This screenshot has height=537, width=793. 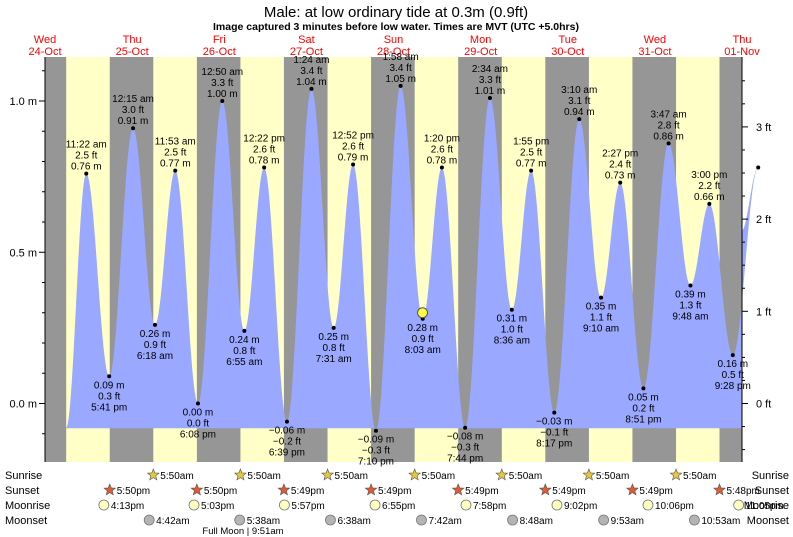 I want to click on day-header-dow: Fri, so click(x=219, y=40).